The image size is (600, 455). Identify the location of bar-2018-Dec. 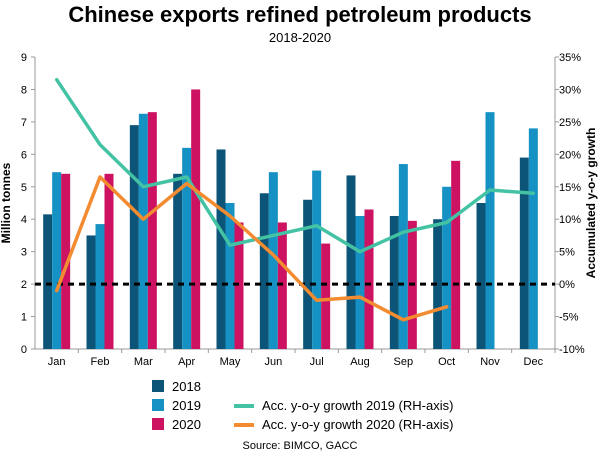
(524, 253).